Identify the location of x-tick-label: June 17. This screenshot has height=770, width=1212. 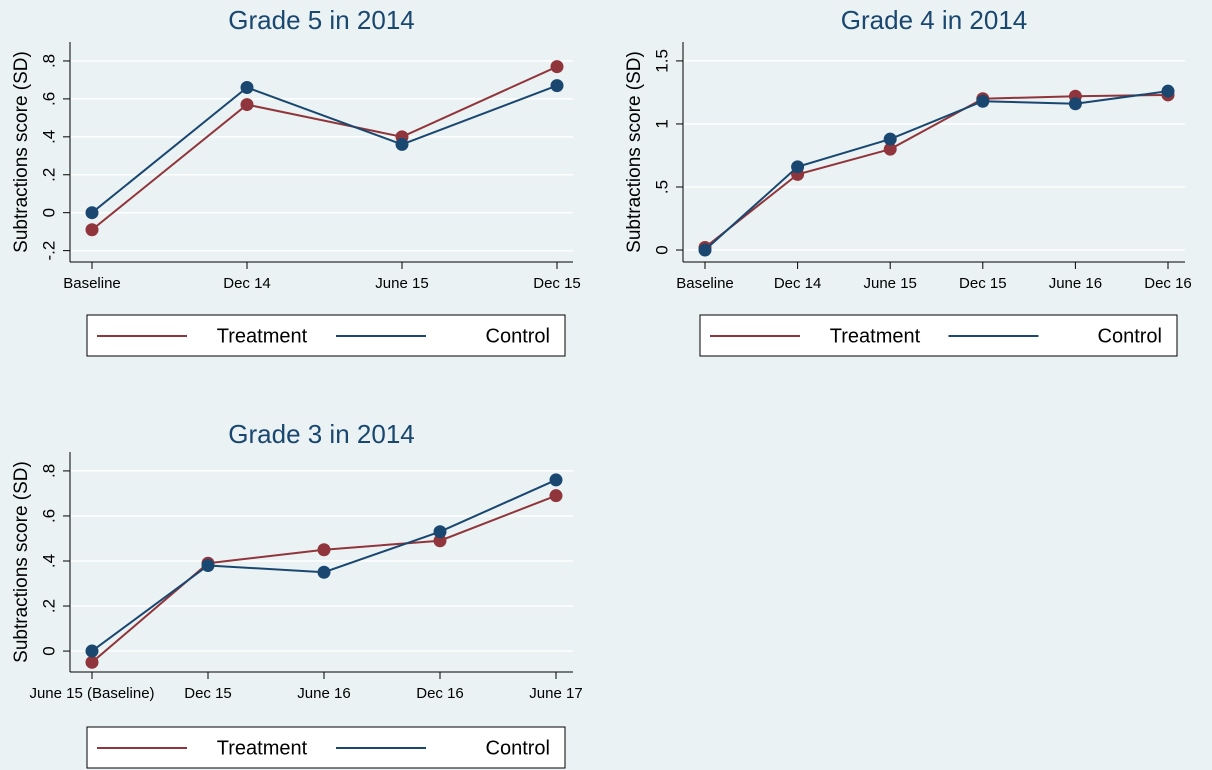
(555, 693).